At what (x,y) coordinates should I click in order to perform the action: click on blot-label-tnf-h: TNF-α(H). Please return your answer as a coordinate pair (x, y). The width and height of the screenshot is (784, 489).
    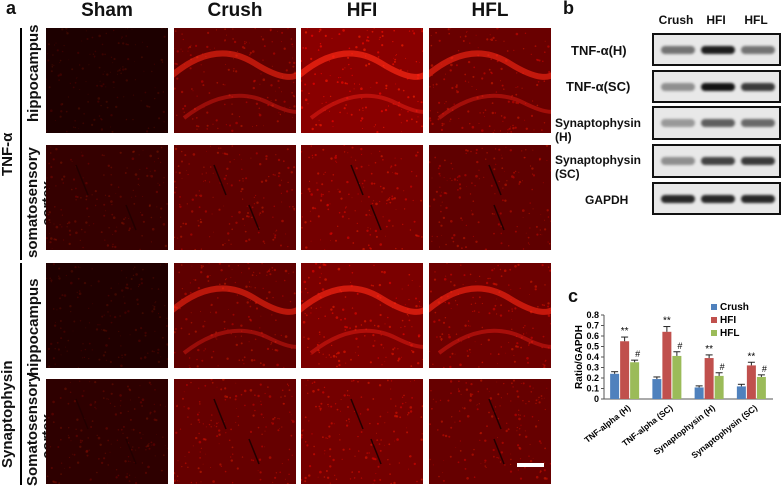
    Looking at the image, I should click on (599, 50).